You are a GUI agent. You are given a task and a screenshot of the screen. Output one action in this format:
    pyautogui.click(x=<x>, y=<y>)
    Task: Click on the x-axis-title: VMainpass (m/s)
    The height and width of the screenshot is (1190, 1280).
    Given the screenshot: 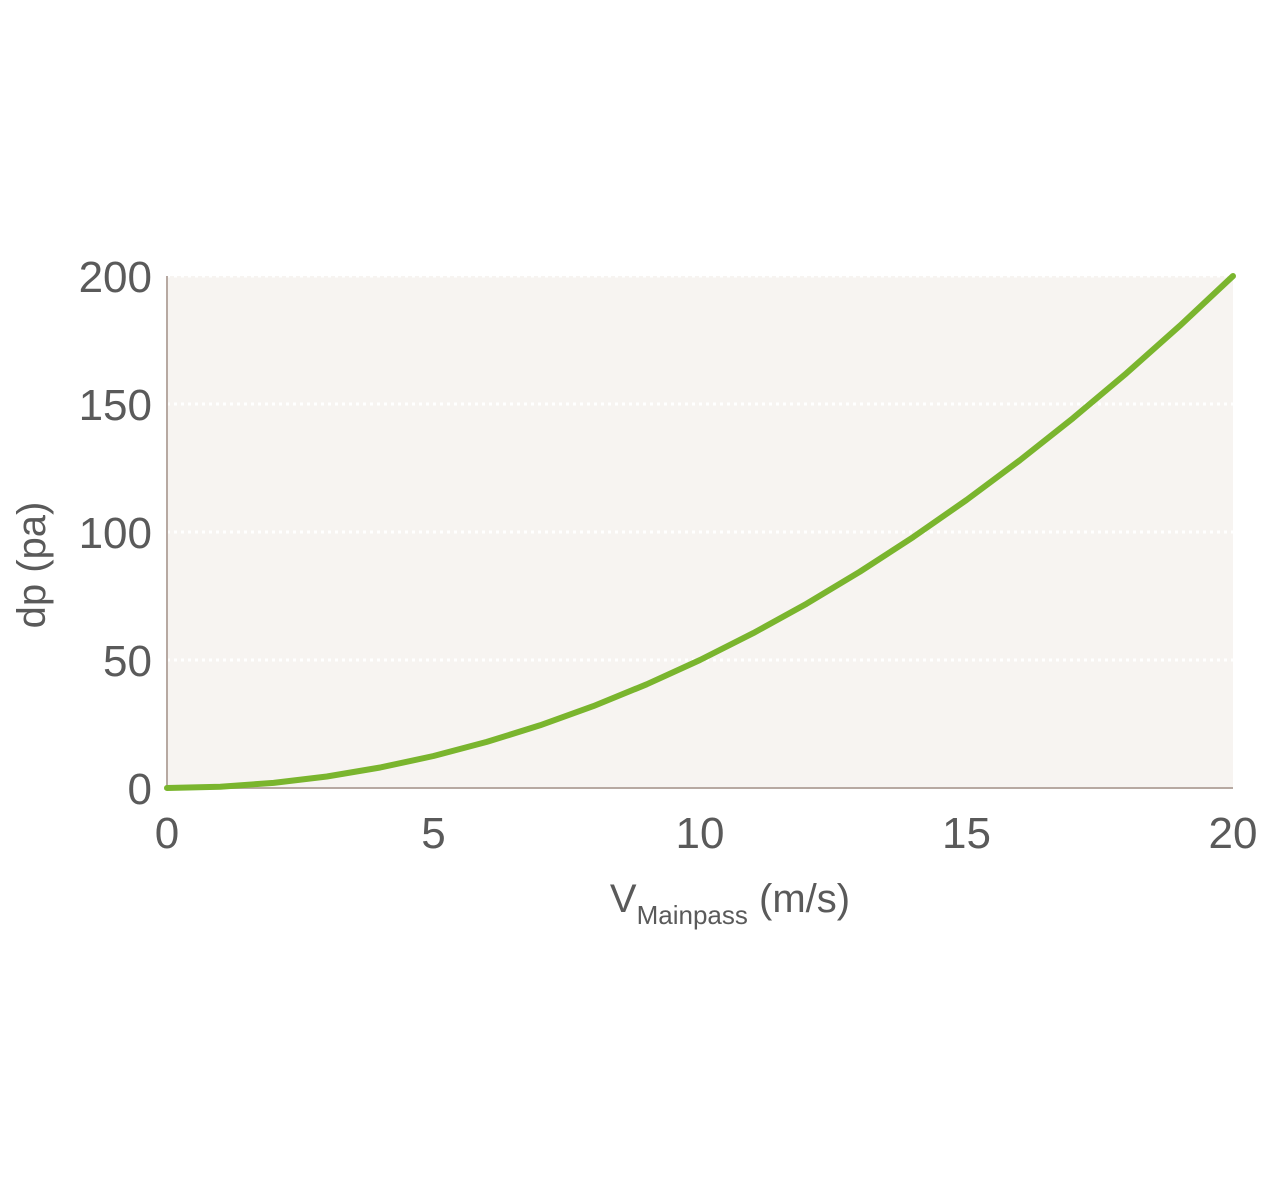 What is the action you would take?
    pyautogui.click(x=730, y=903)
    